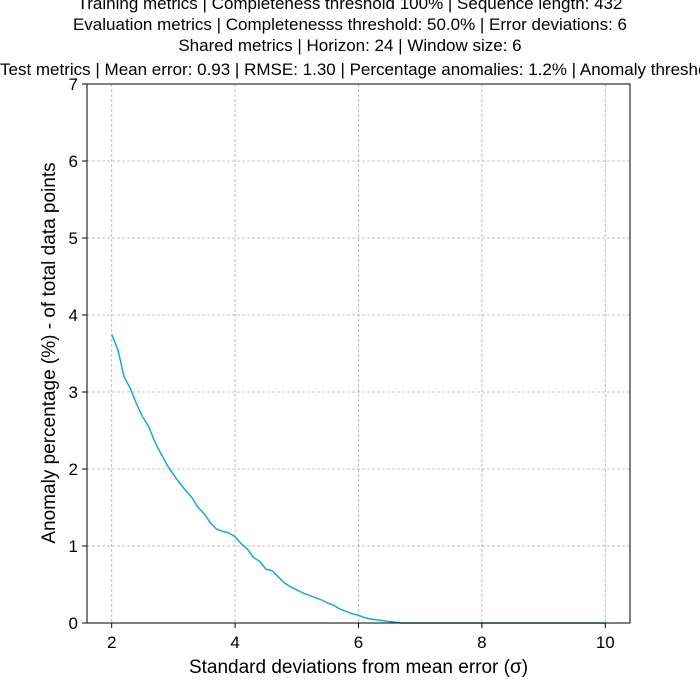 The width and height of the screenshot is (700, 700). Describe the element at coordinates (73, 315) in the screenshot. I see `y-tick-label: 4` at that location.